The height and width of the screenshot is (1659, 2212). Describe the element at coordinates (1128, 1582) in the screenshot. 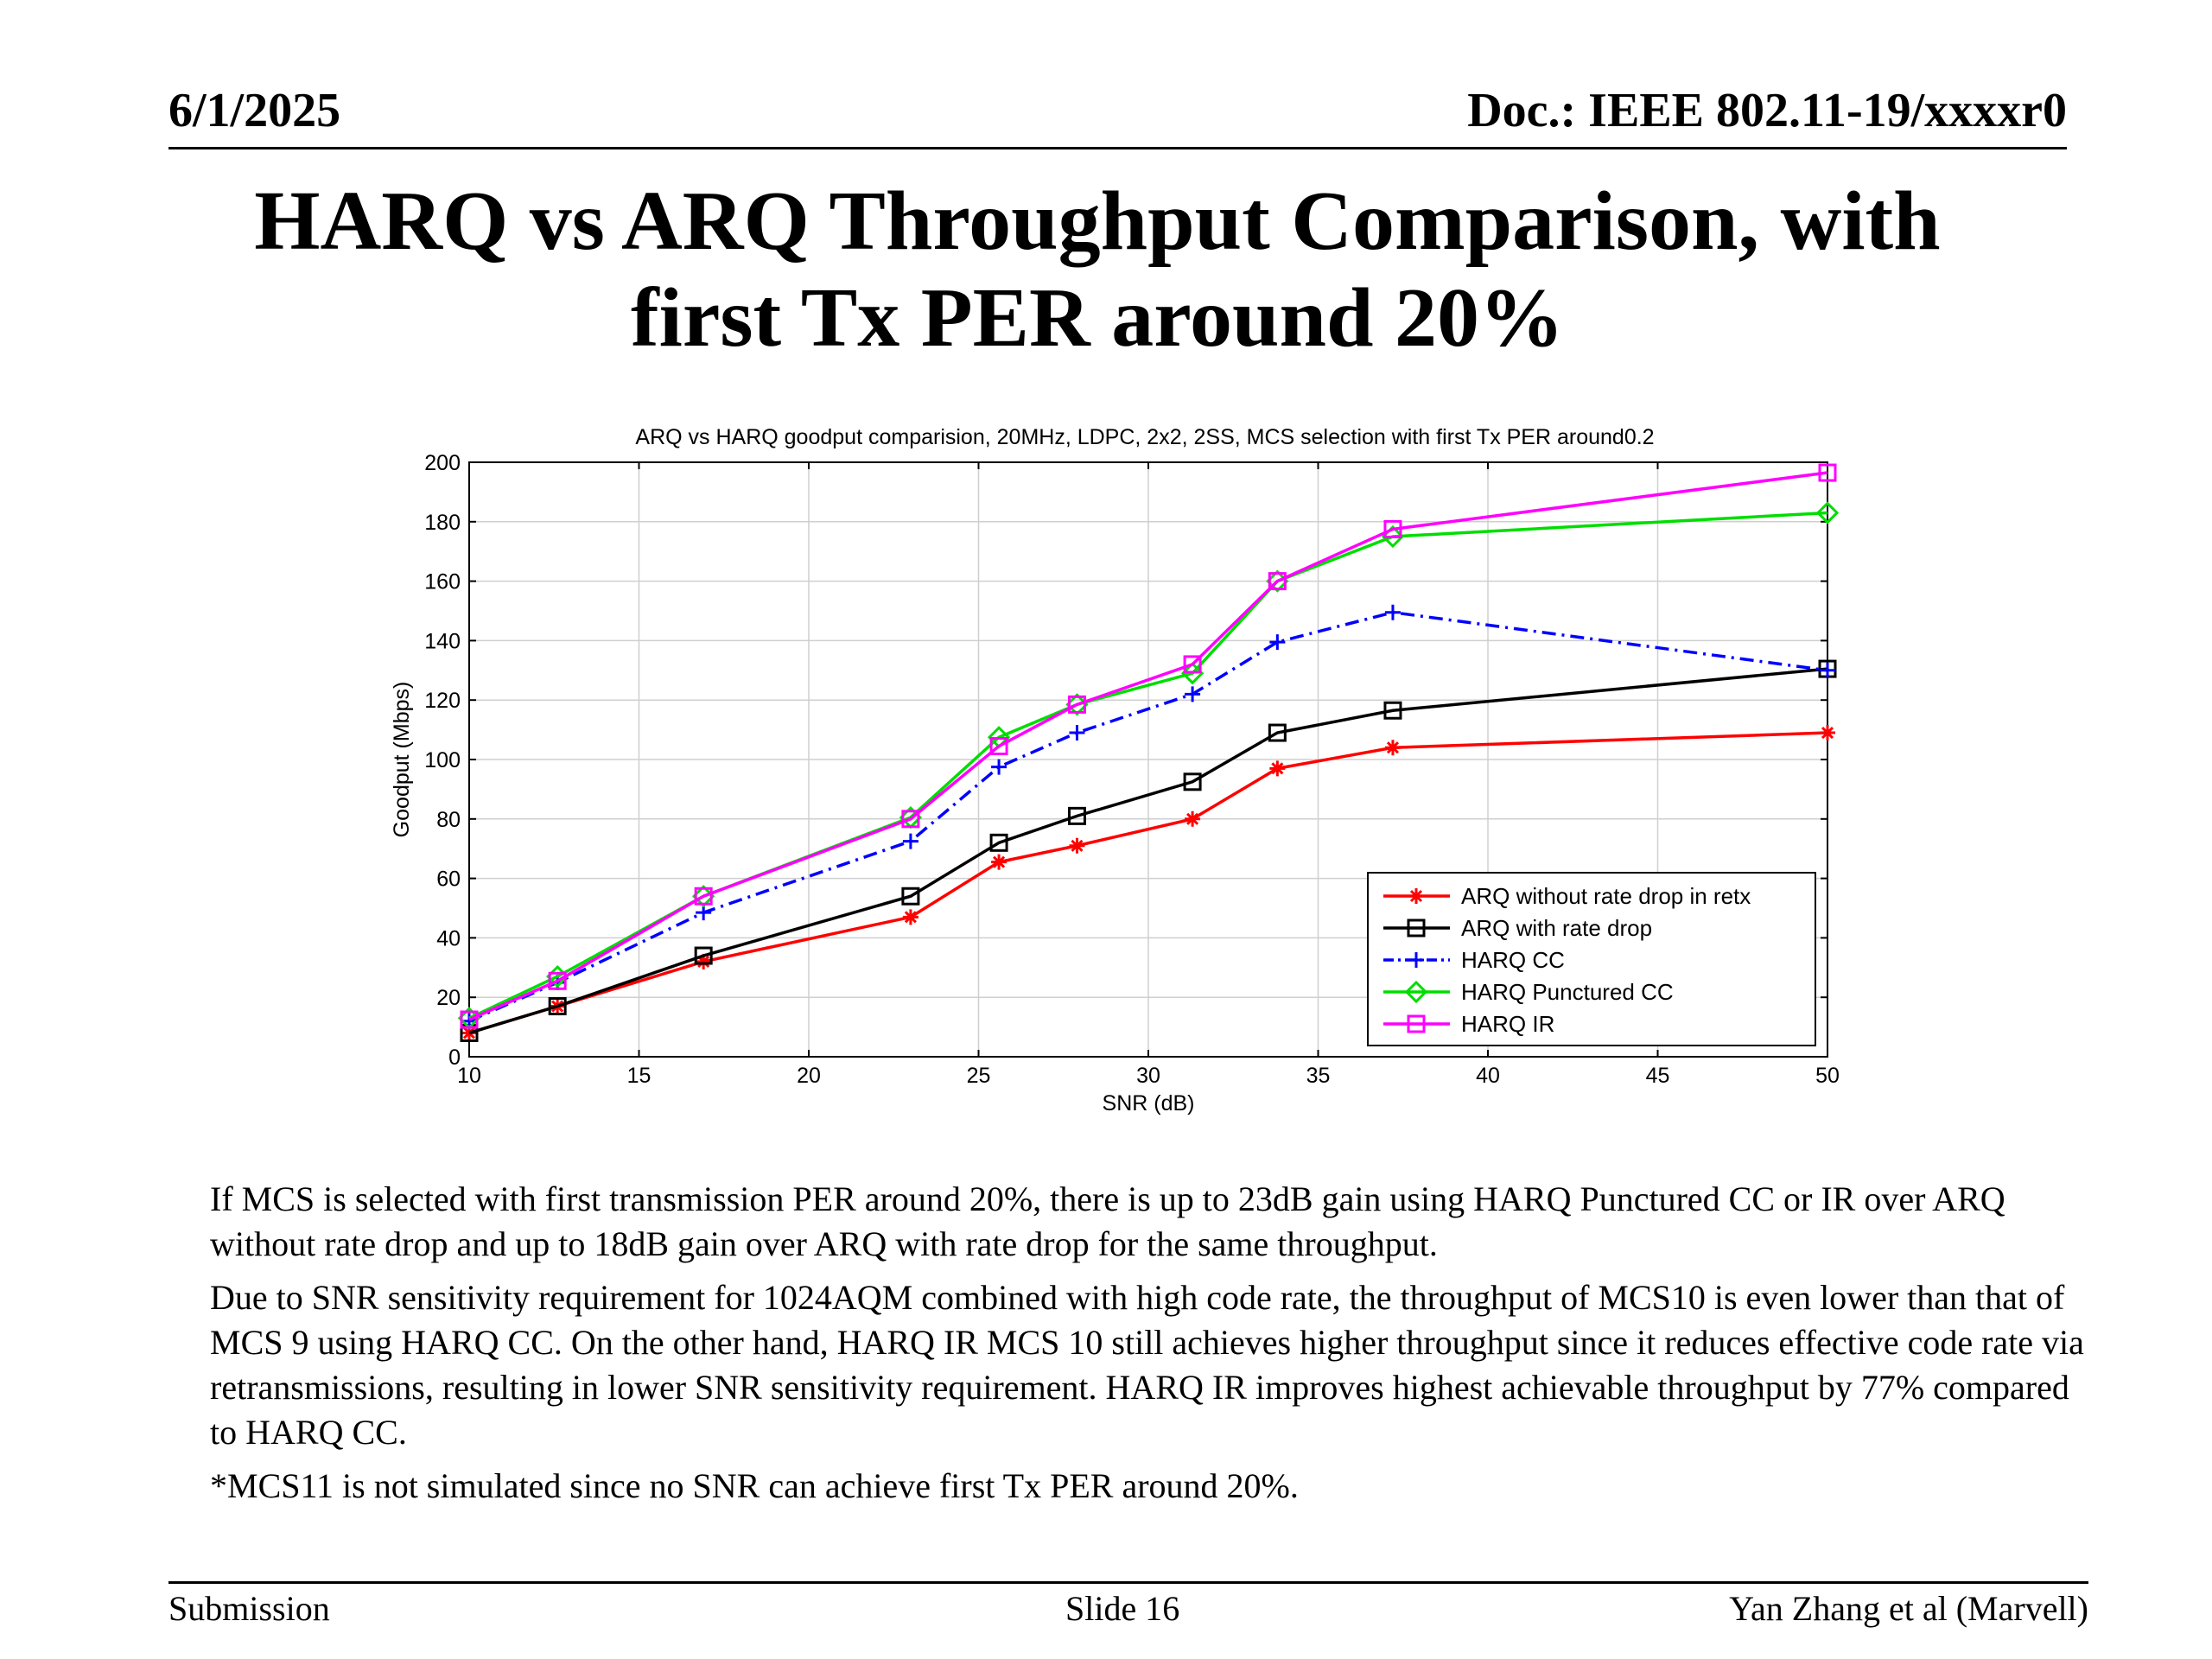

I see `footer-rule` at that location.